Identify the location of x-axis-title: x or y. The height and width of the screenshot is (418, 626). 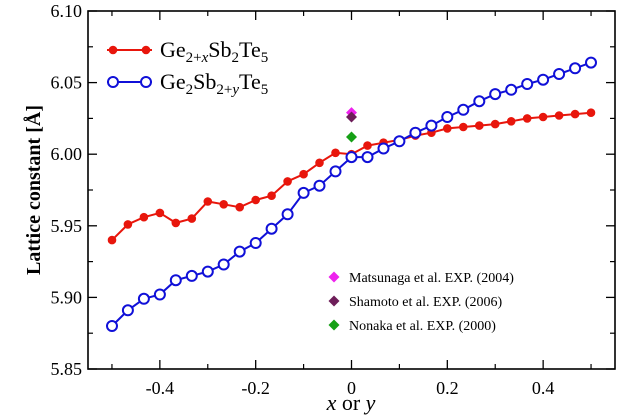
(351, 402).